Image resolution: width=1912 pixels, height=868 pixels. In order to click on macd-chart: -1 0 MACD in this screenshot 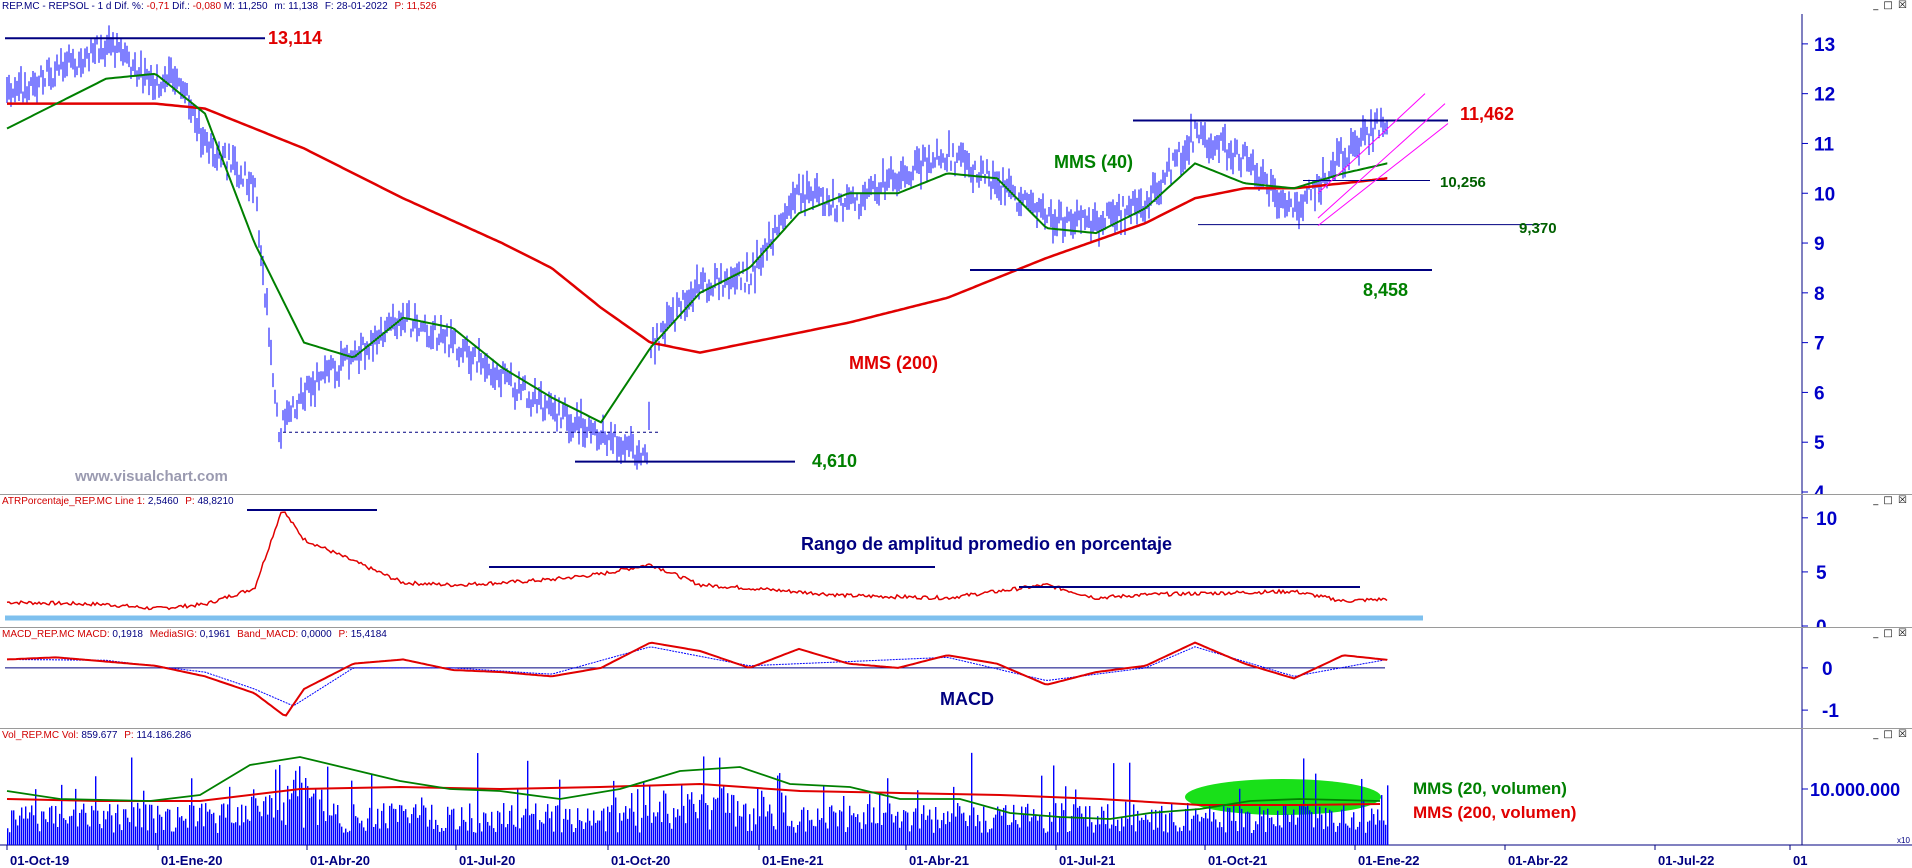, I will do `click(956, 678)`.